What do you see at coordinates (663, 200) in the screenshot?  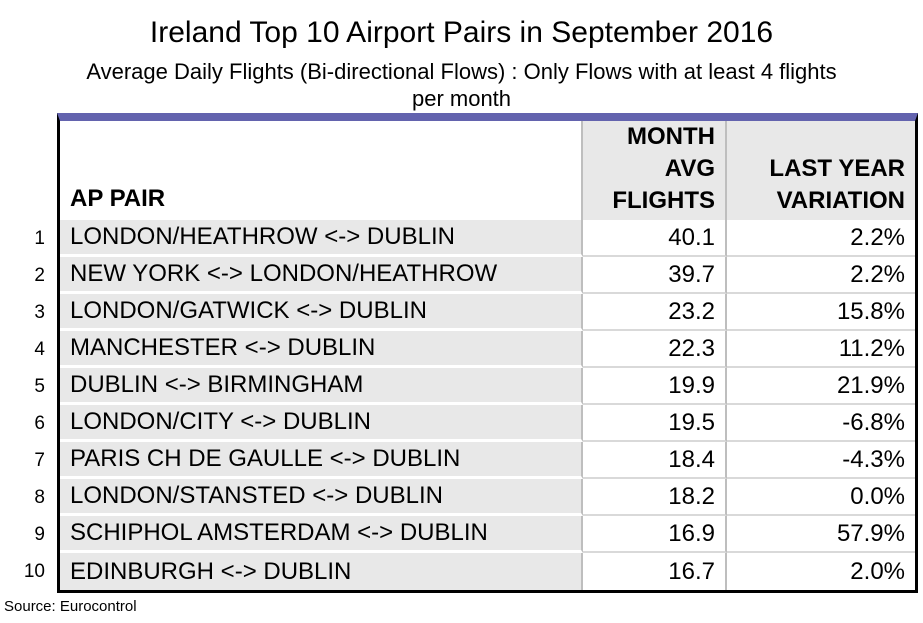 I see `header-month-avg-line3: FLIGHTS` at bounding box center [663, 200].